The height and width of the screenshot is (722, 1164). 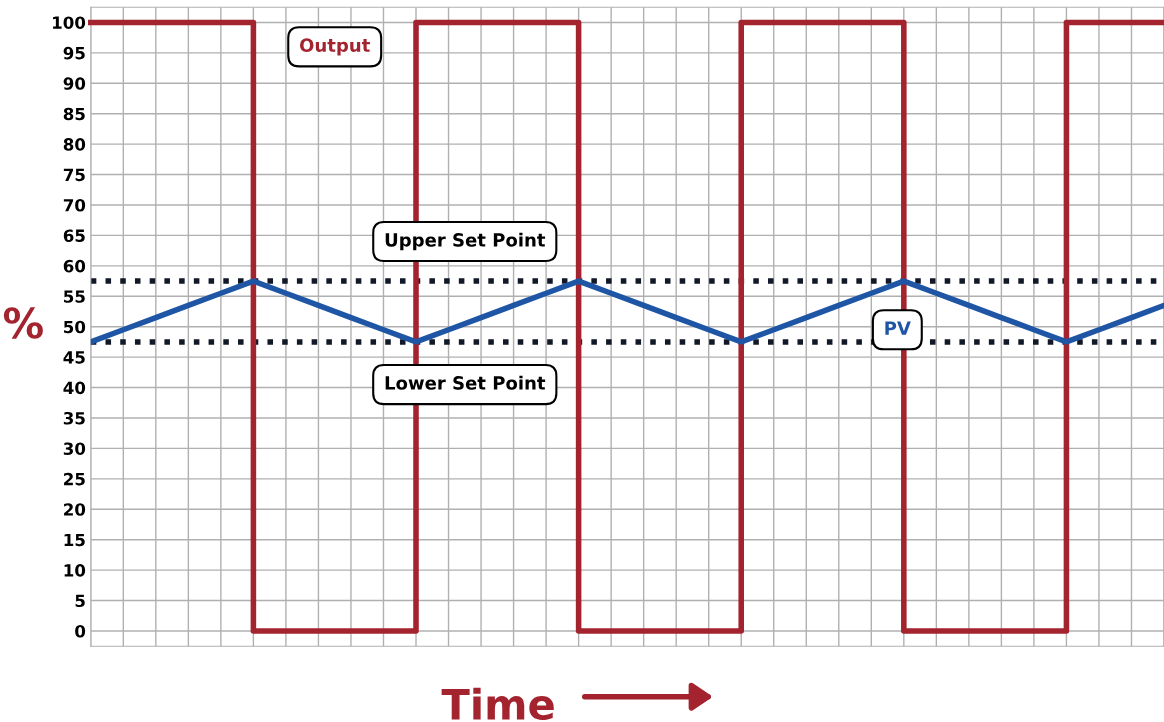 What do you see at coordinates (74, 357) in the screenshot?
I see `y-tick-label: 45` at bounding box center [74, 357].